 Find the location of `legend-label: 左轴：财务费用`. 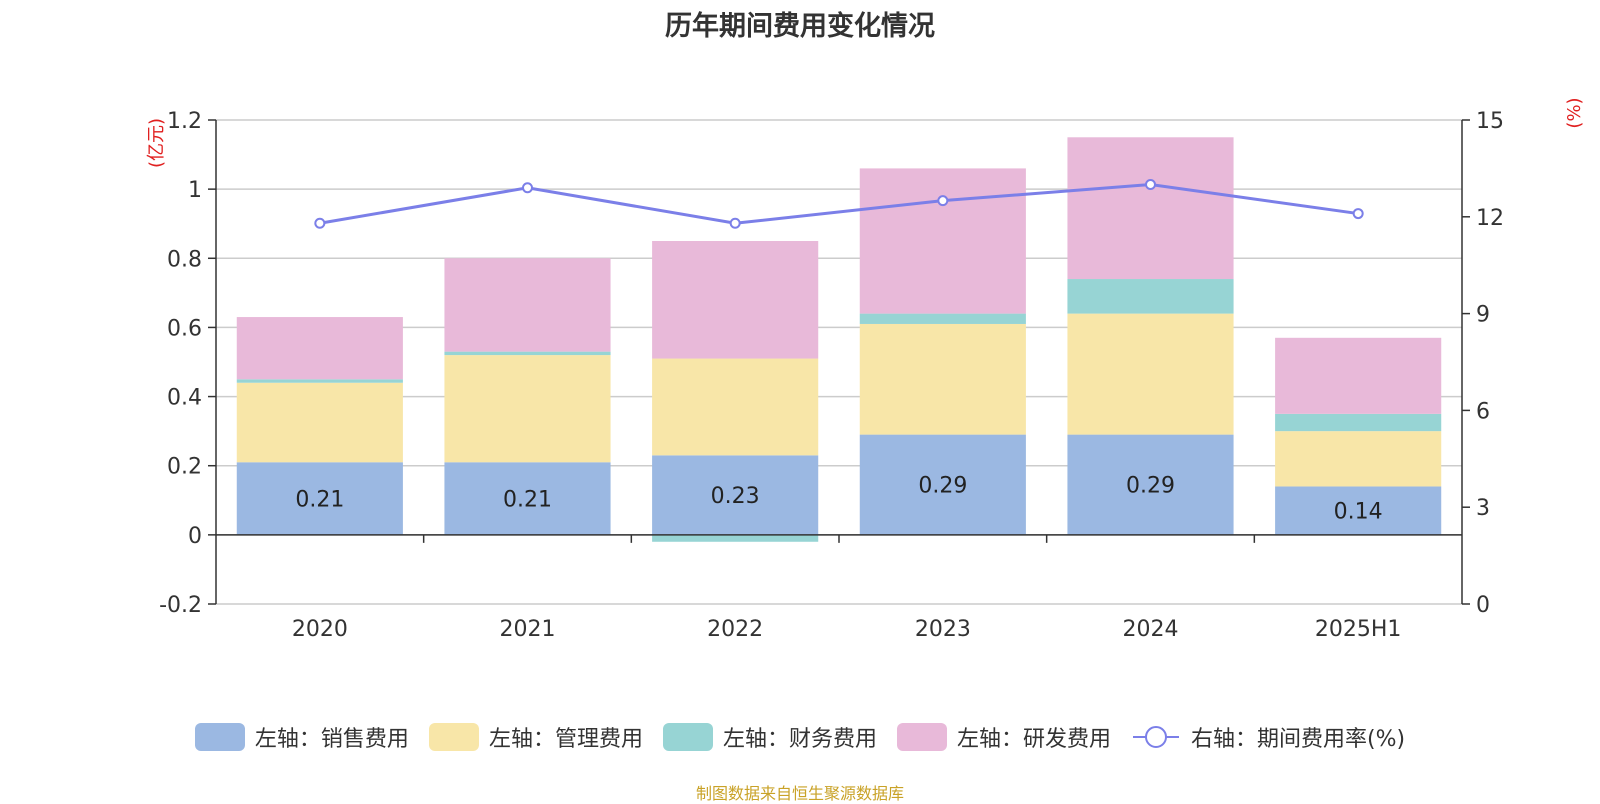

legend-label: 左轴：财务费用 is located at coordinates (799, 739).